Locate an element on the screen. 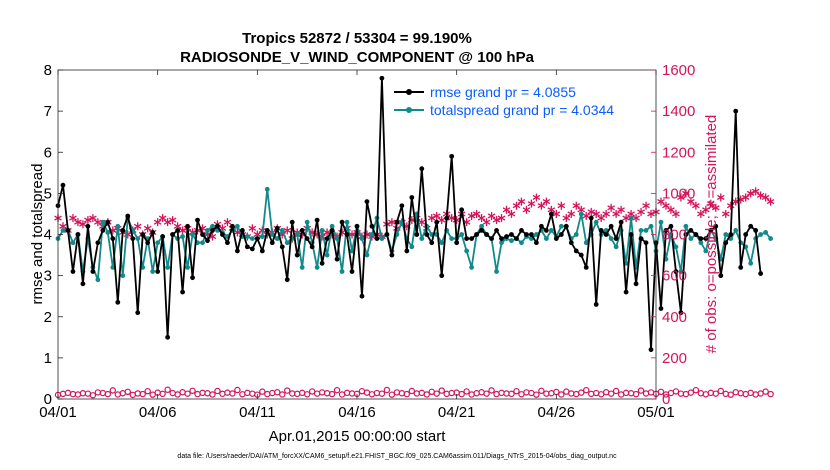 The width and height of the screenshot is (830, 470). y-tick-label-right: 800 is located at coordinates (674, 235).